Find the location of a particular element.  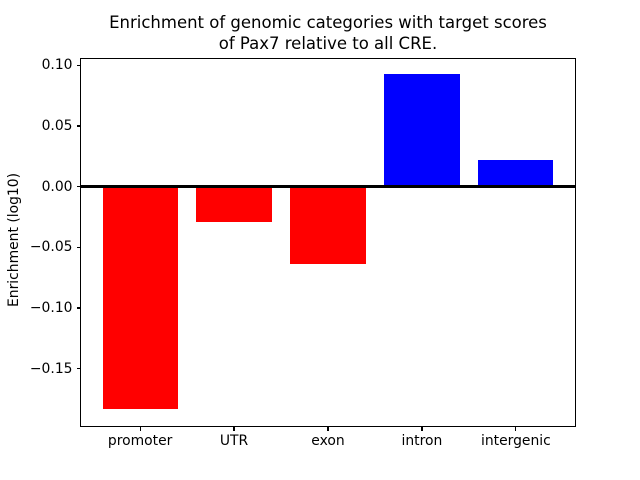

y-tick-label: −0.15 is located at coordinates (51, 368).